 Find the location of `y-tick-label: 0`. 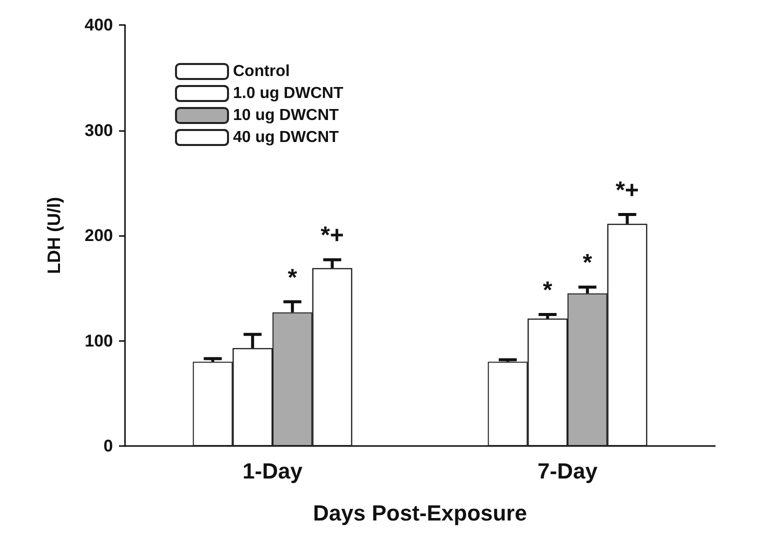

y-tick-label: 0 is located at coordinates (108, 446).